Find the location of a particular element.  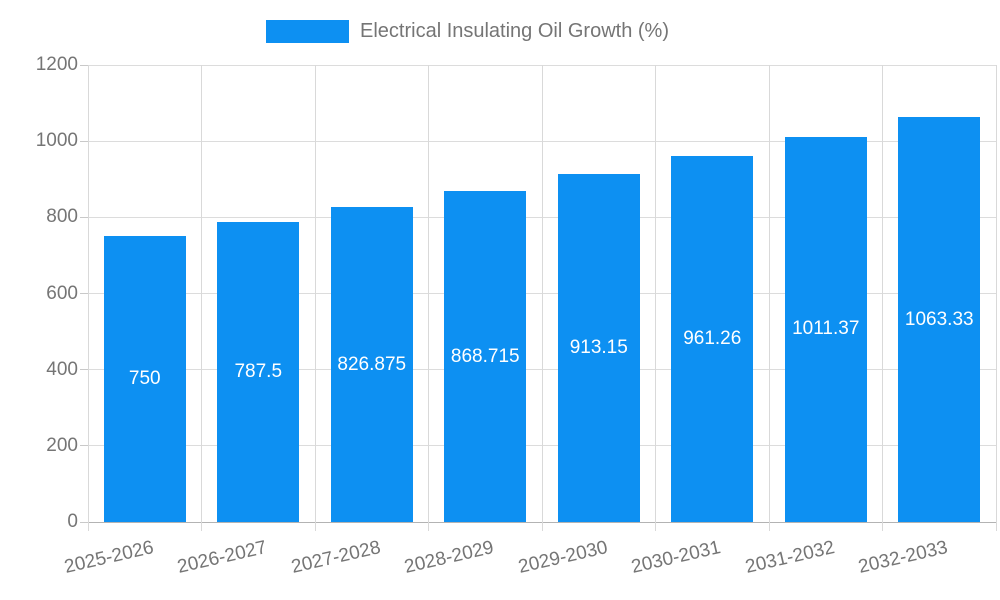

bar-value-label: 826.875 is located at coordinates (372, 364).